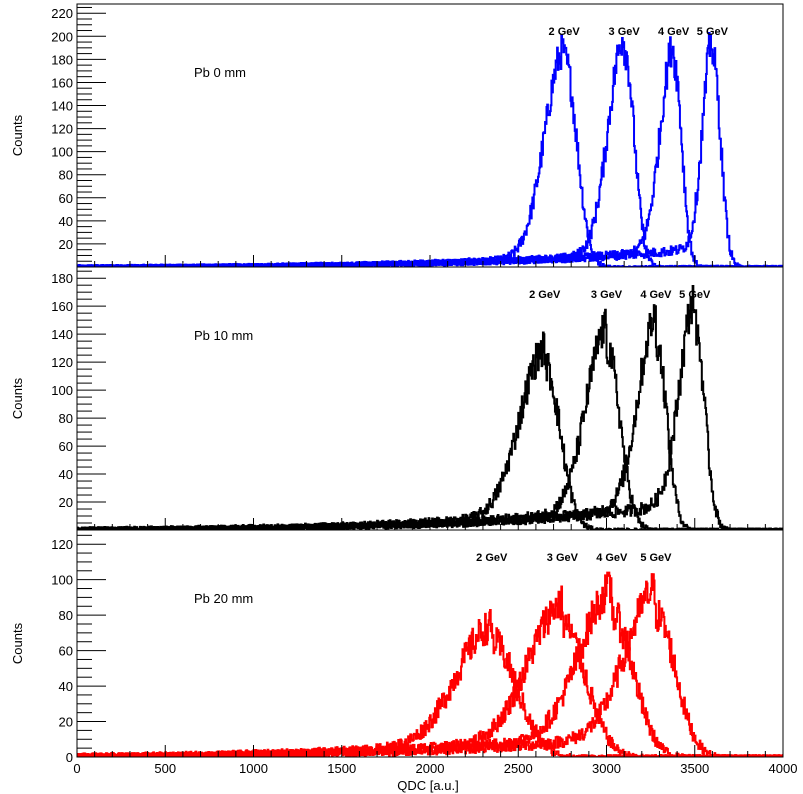 Image resolution: width=803 pixels, height=794 pixels. What do you see at coordinates (62, 36) in the screenshot?
I see `y-tick-label: 200` at bounding box center [62, 36].